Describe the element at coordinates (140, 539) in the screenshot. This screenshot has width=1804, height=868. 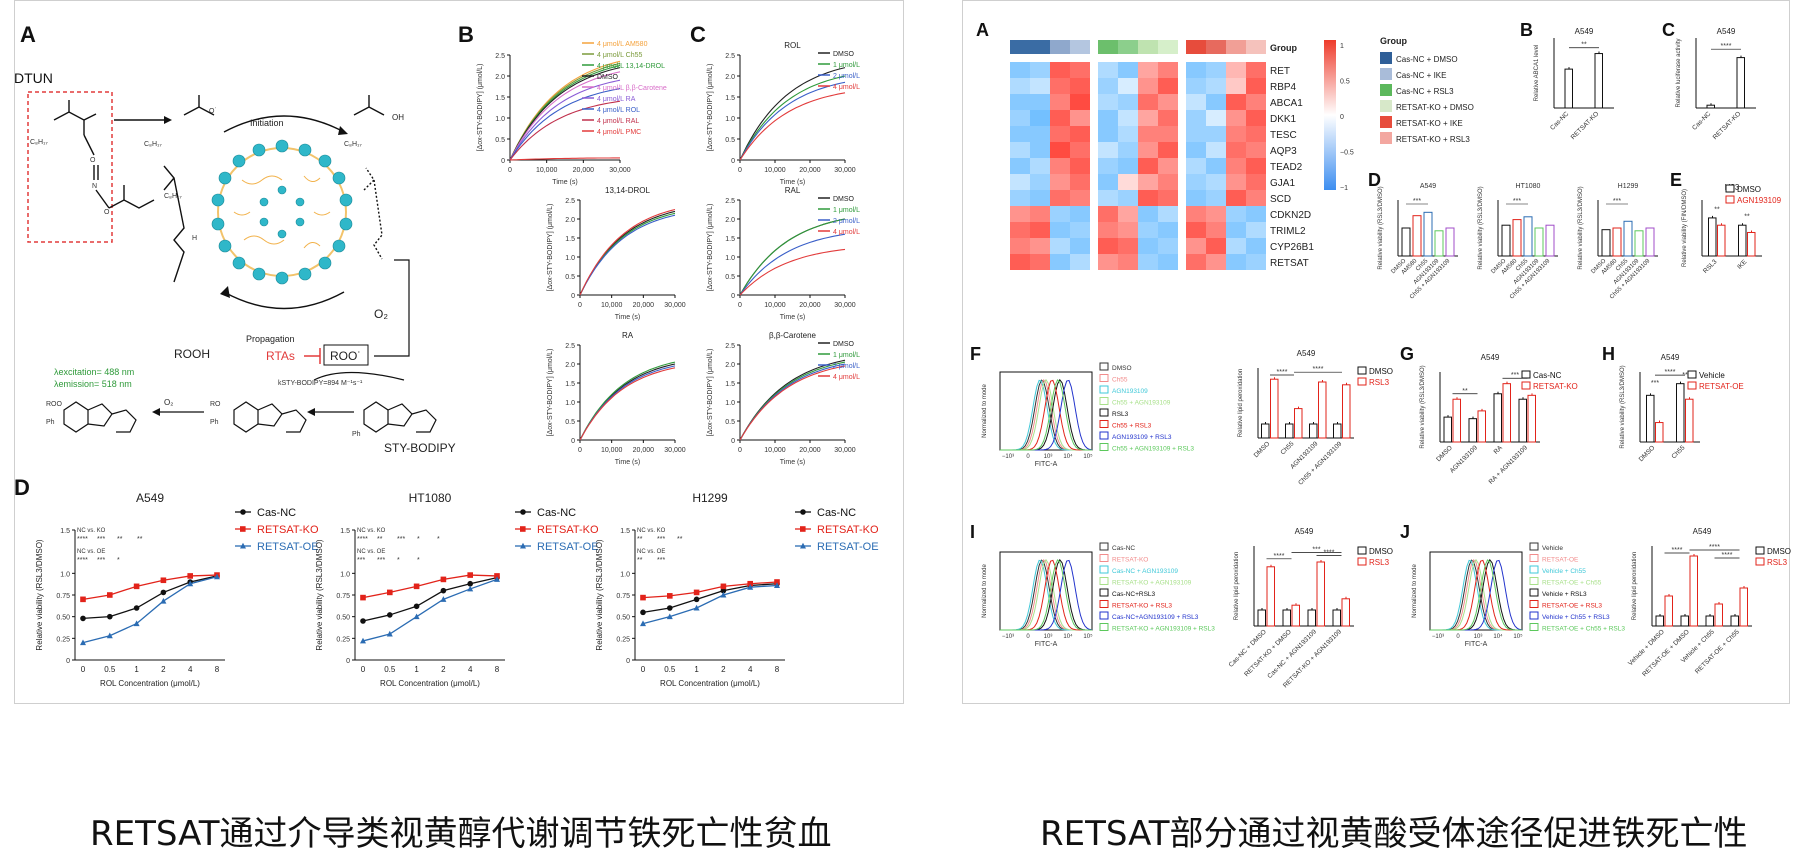
I see `significance-mark: **` at that location.